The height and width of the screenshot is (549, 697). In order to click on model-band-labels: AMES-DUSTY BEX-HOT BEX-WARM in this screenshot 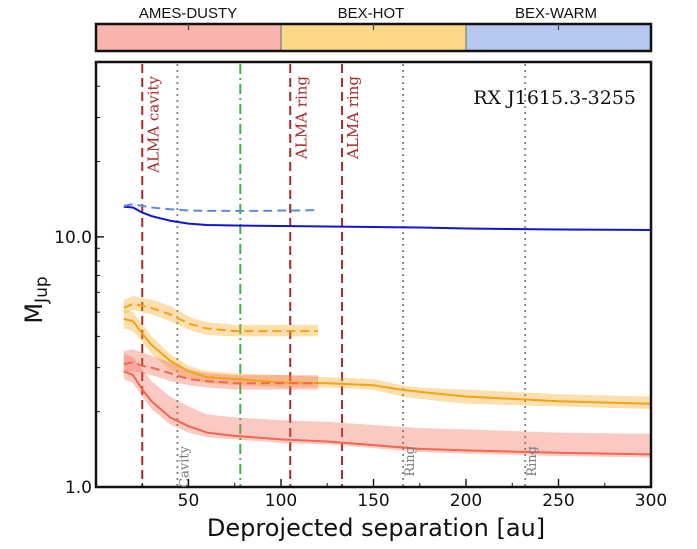, I will do `click(368, 13)`.